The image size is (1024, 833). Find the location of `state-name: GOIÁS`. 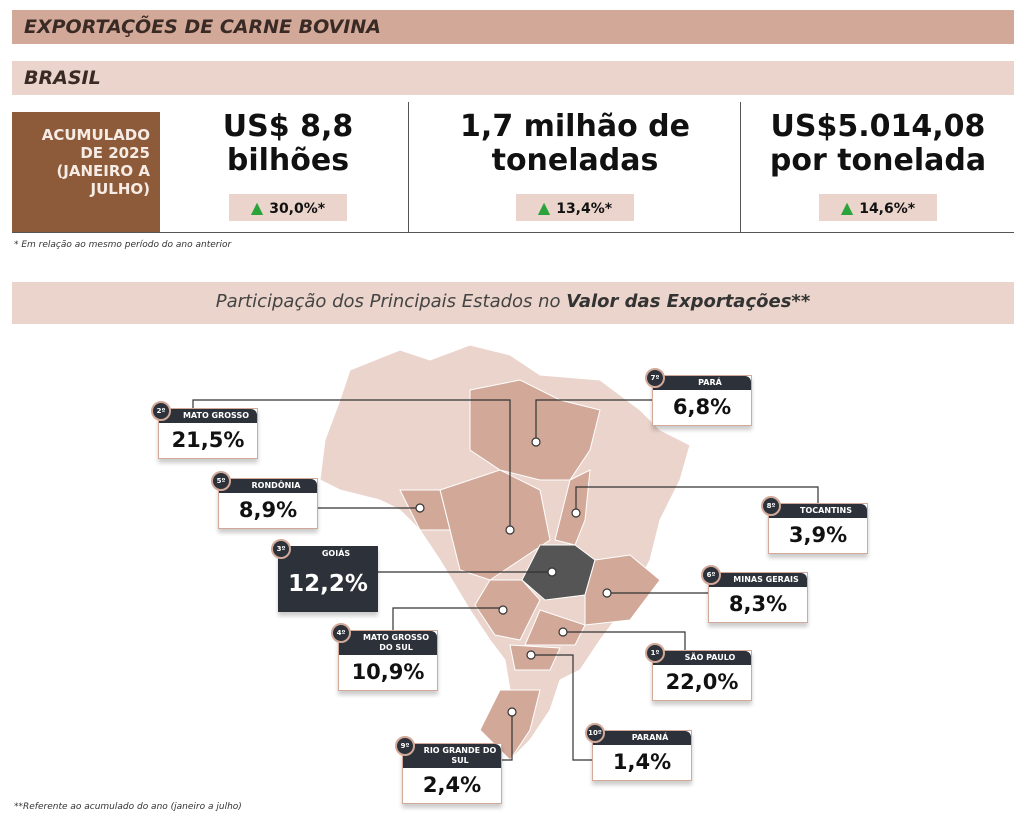

state-name: GOIÁS is located at coordinates (328, 554).